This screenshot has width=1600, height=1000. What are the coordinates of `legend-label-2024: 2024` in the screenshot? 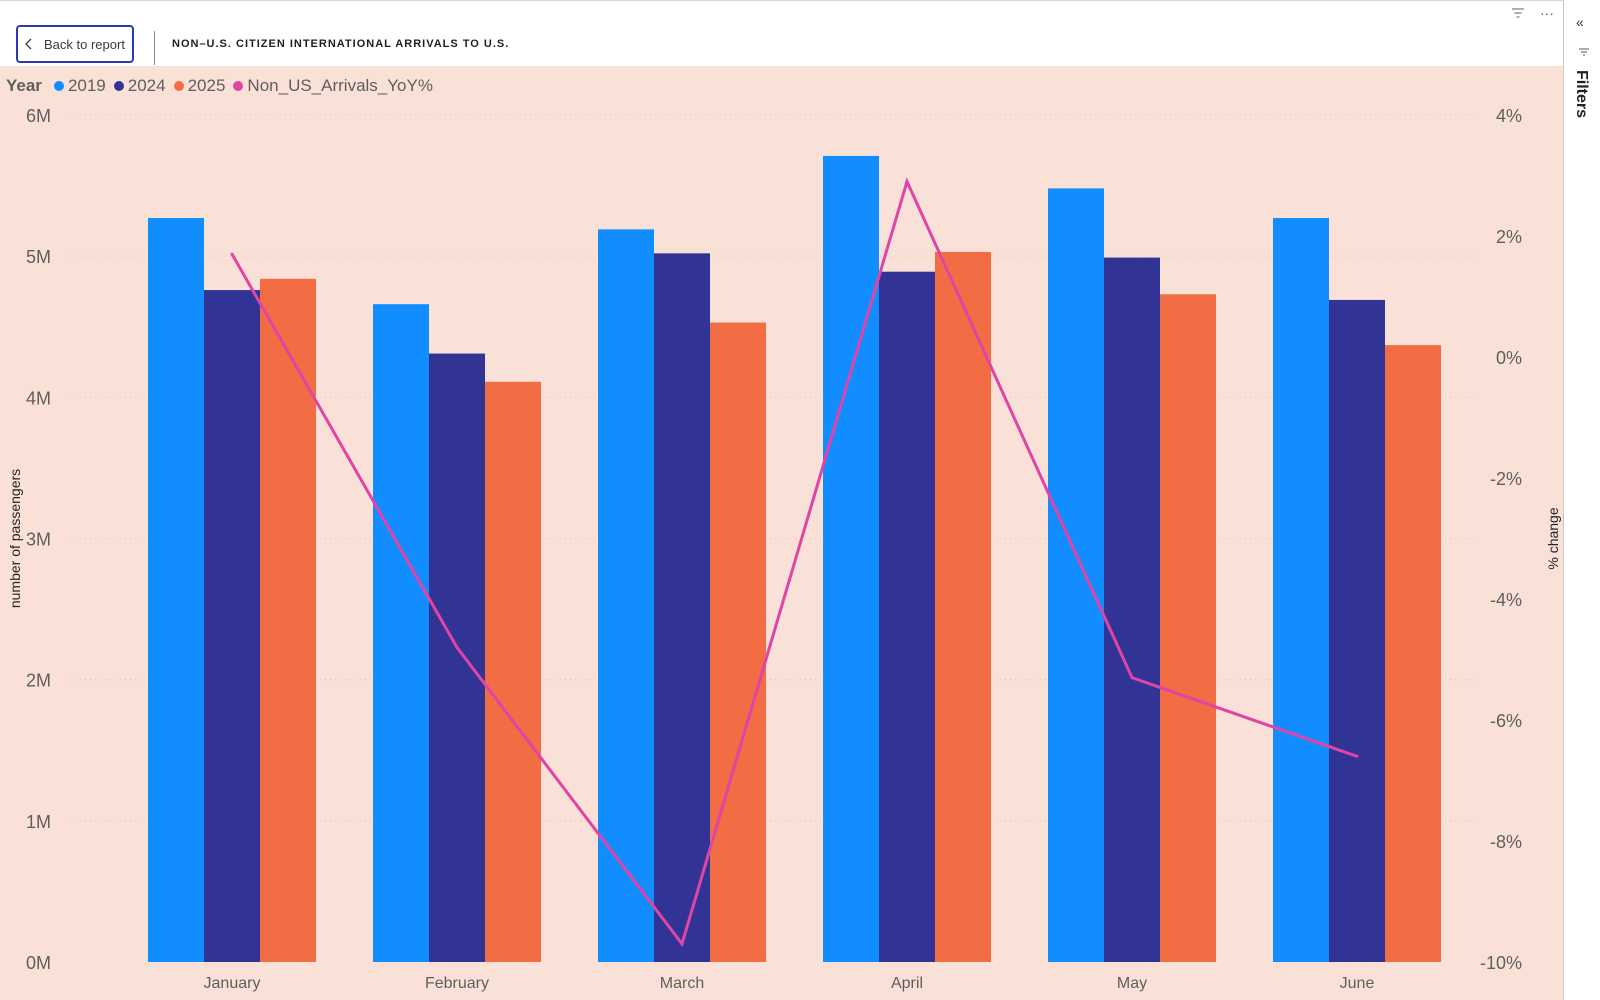 It's located at (146, 85).